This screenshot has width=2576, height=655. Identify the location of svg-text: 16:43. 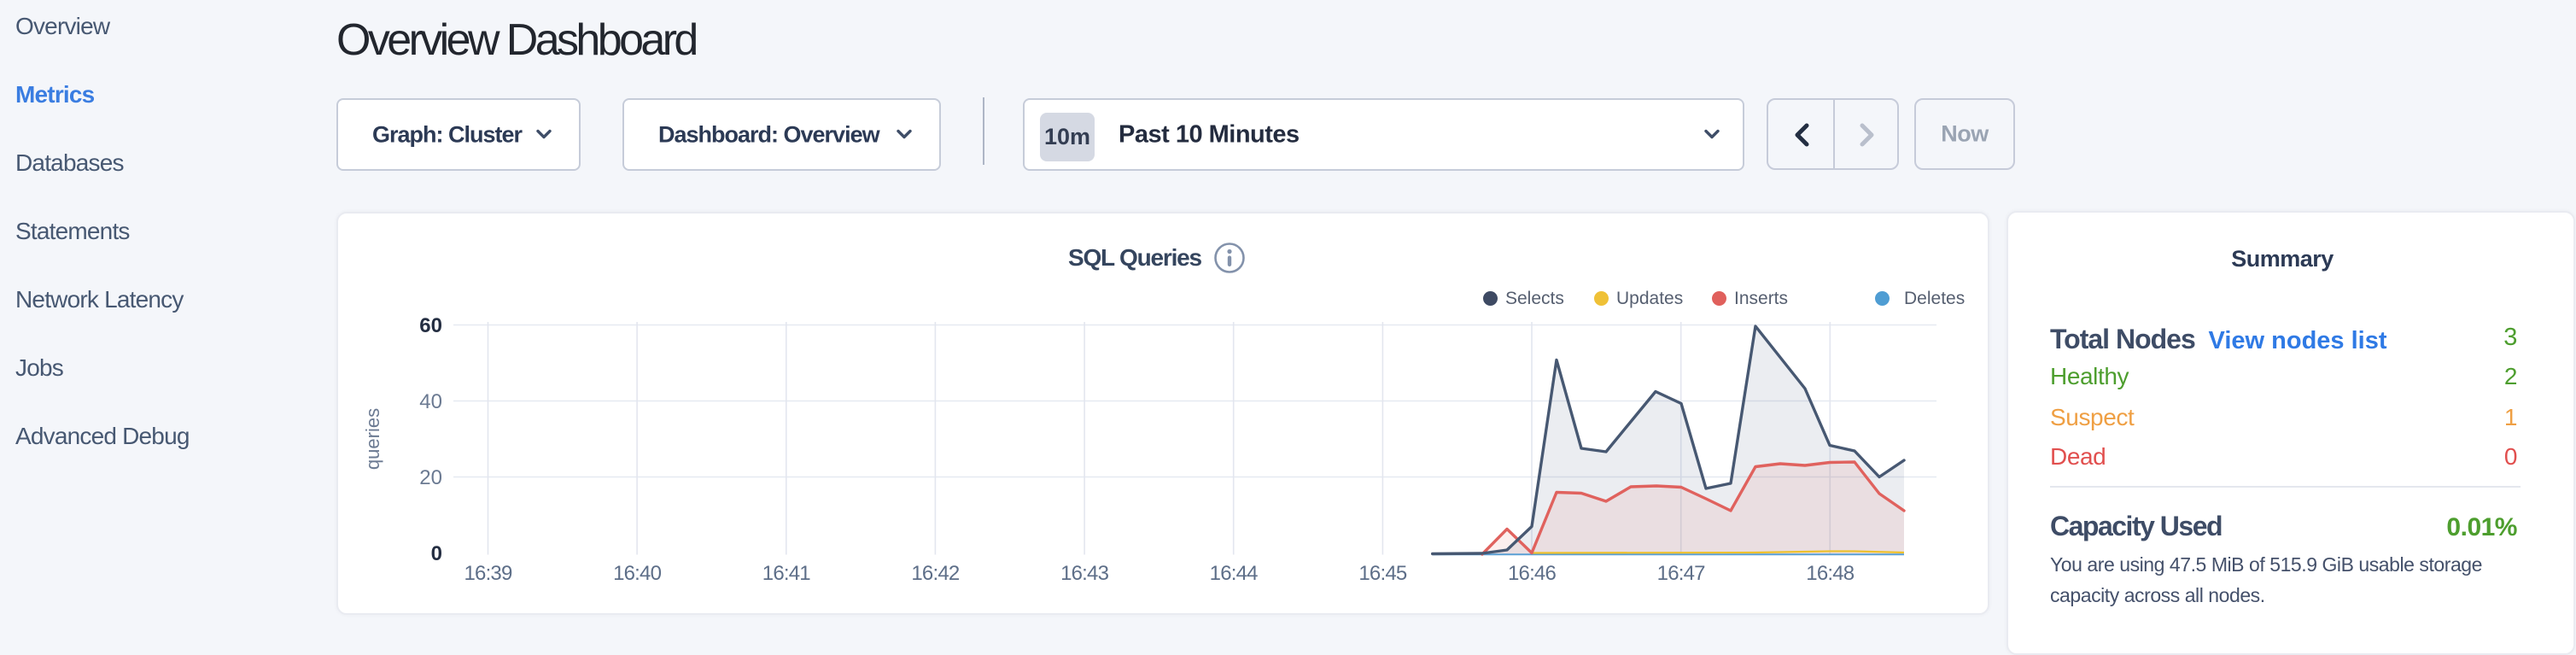
(1084, 573).